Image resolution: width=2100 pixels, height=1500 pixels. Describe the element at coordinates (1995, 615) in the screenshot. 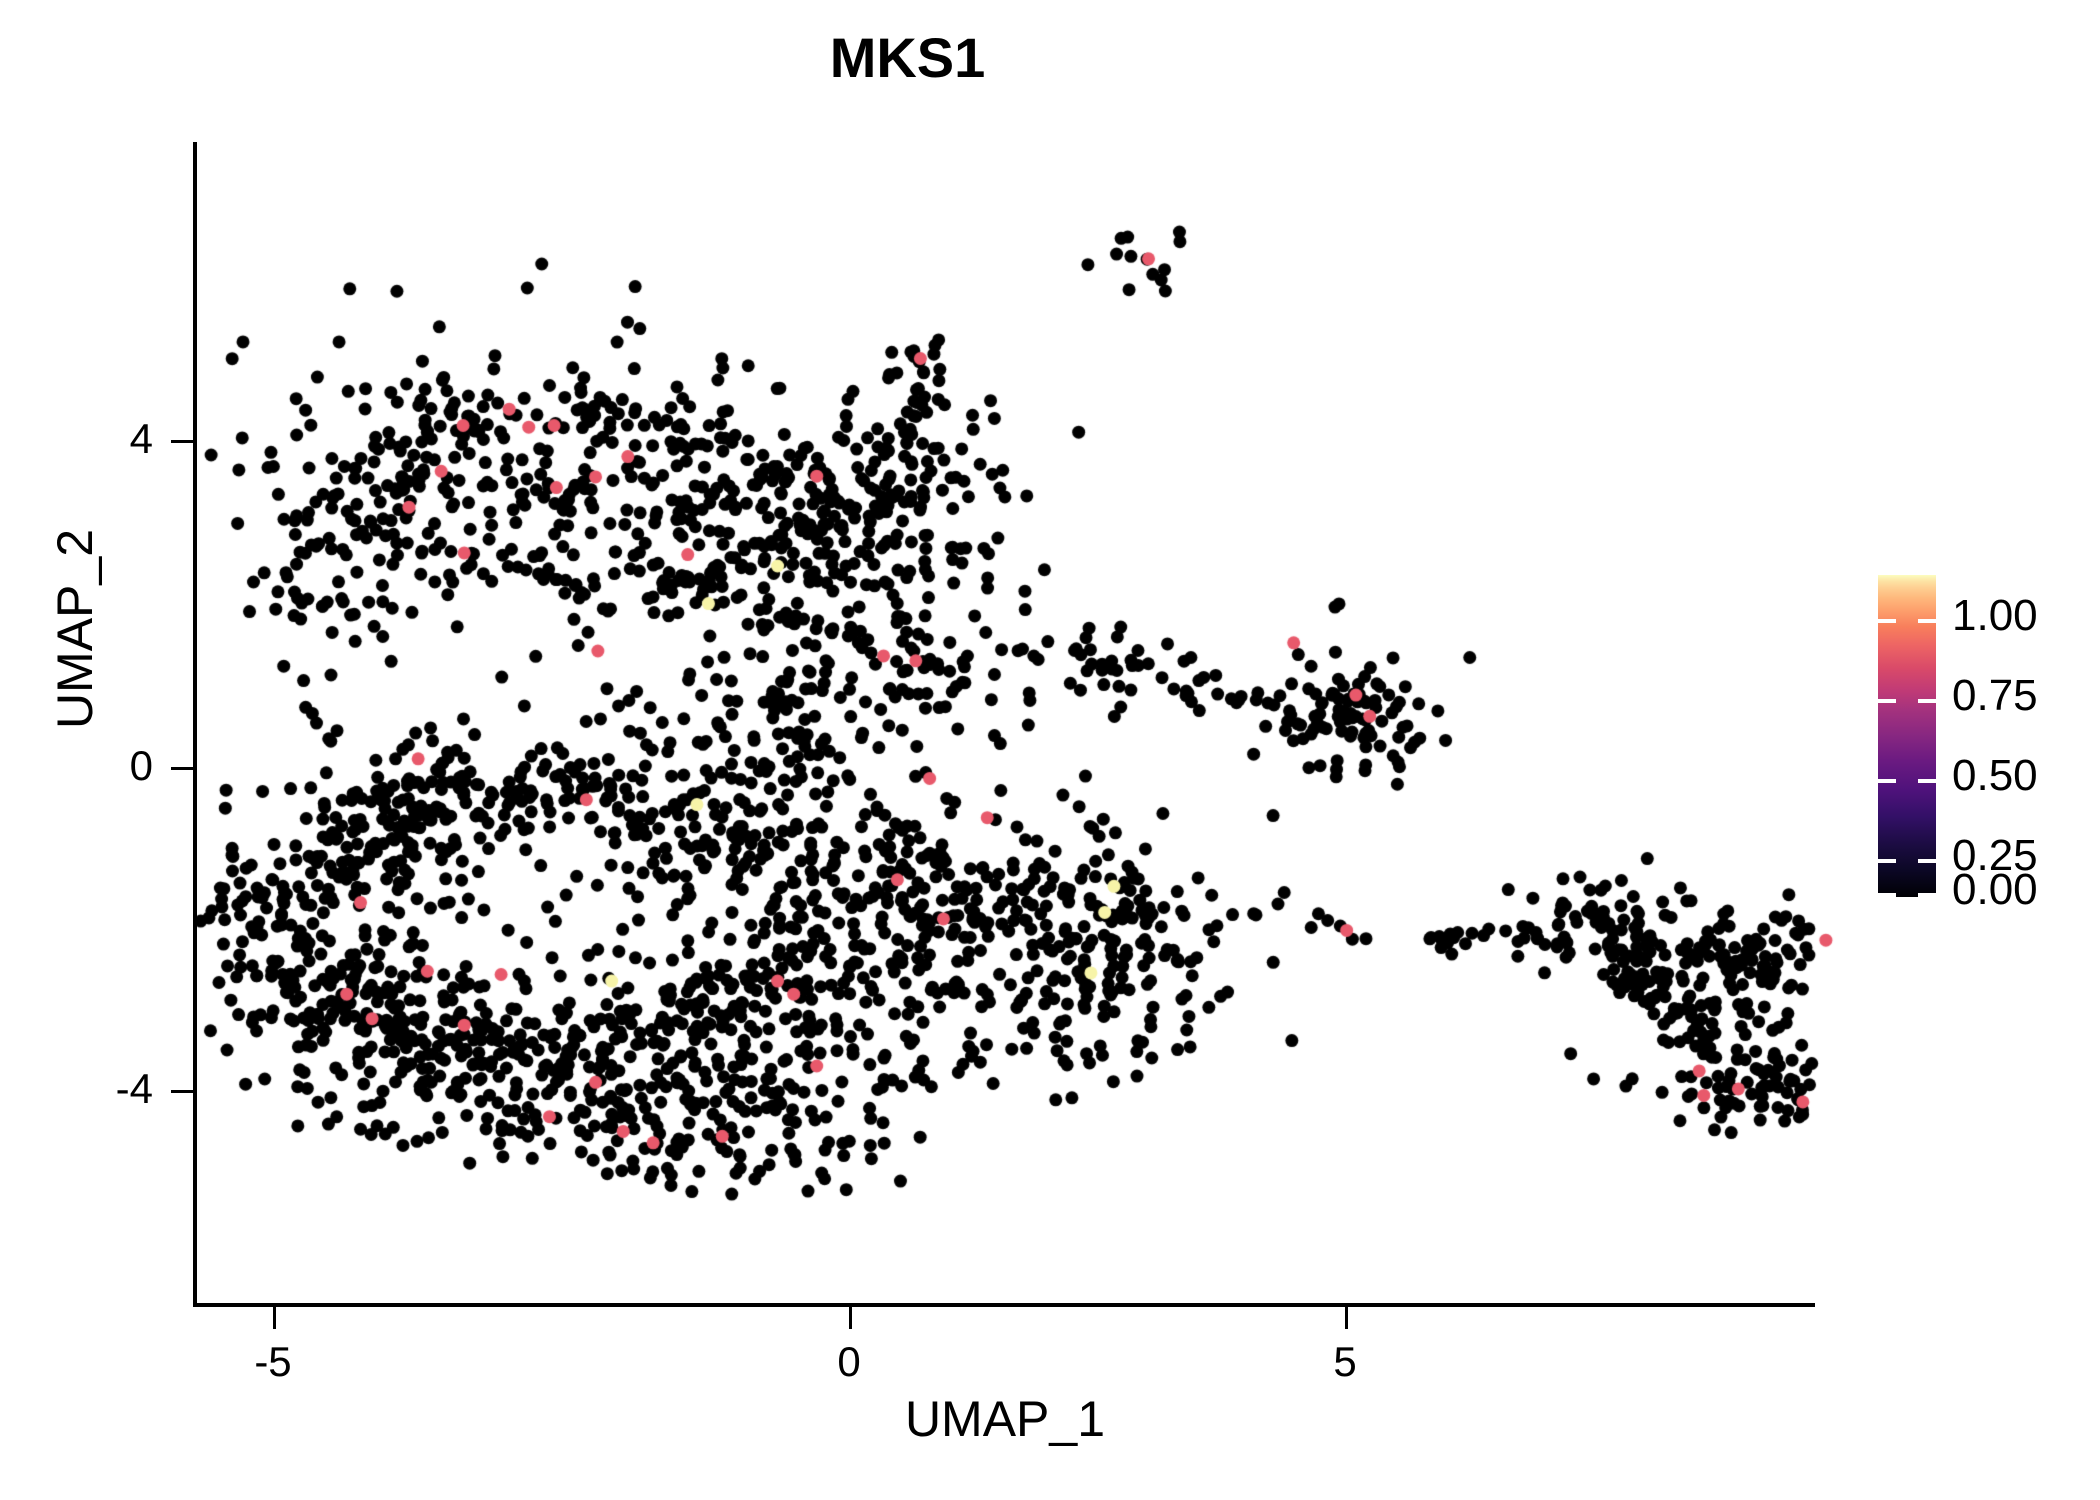

I see `colorbar-label-100: 1.00` at that location.